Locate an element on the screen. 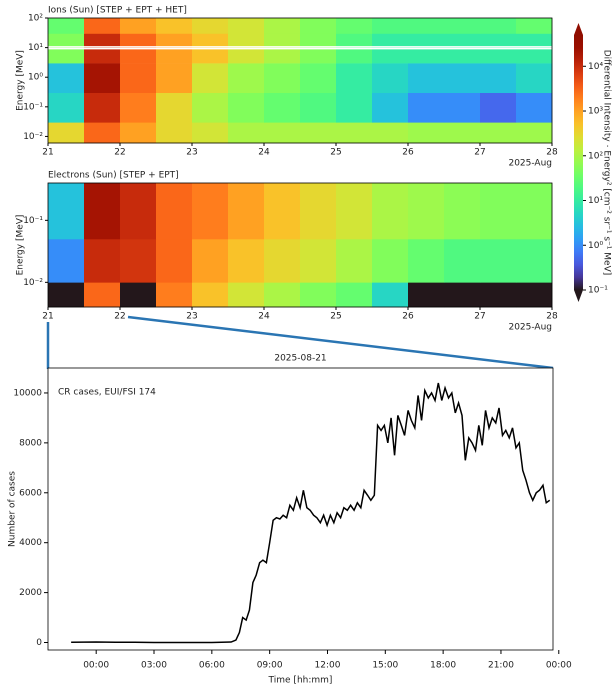  y-tick-label: 2000 is located at coordinates (30, 593).